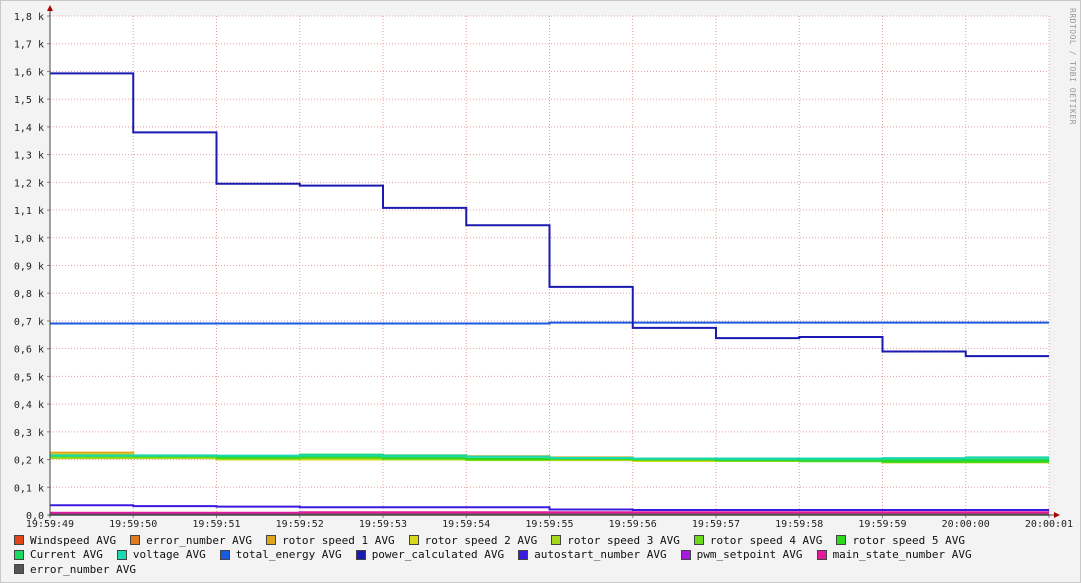  I want to click on legend-label: rotor speed 1 AVG, so click(338, 540).